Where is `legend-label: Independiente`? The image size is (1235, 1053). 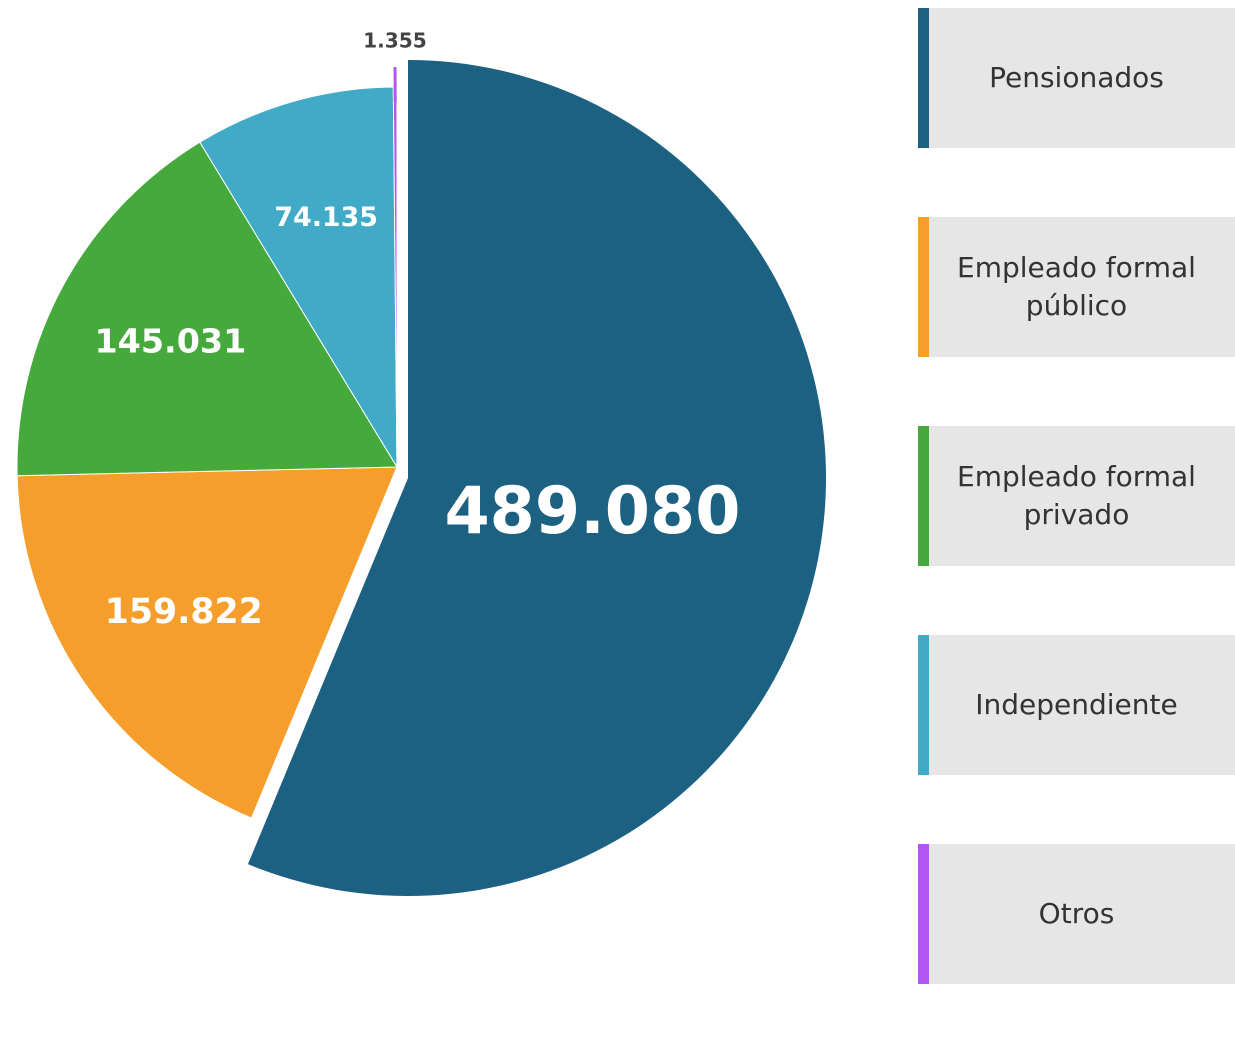
legend-label: Independiente is located at coordinates (1077, 705).